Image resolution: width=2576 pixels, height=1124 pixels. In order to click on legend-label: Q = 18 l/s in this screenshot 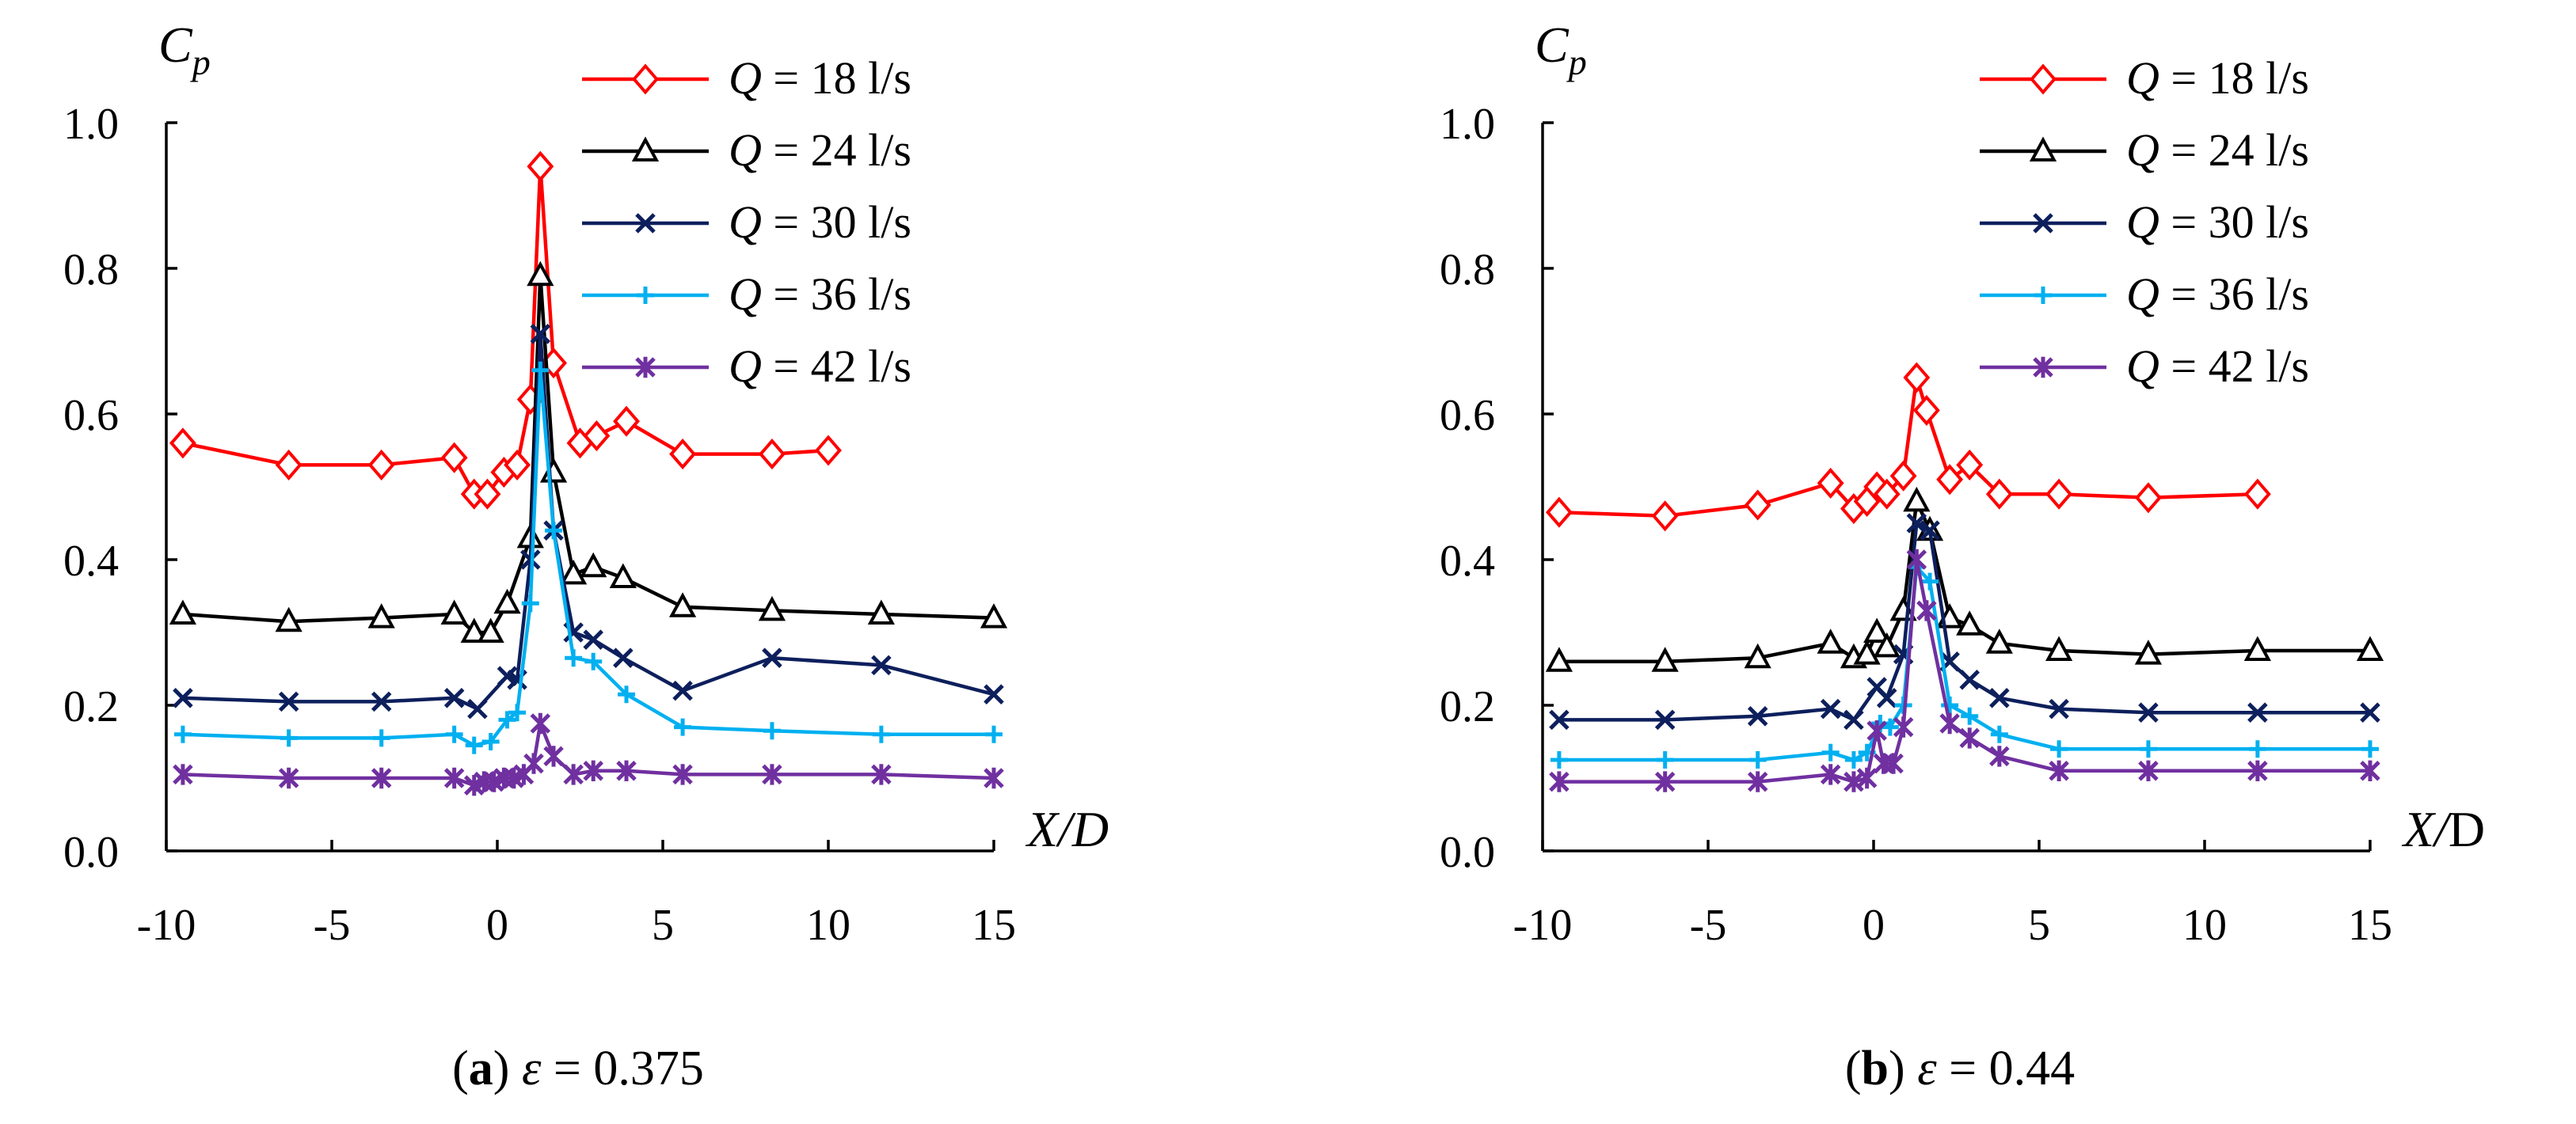, I will do `click(820, 78)`.